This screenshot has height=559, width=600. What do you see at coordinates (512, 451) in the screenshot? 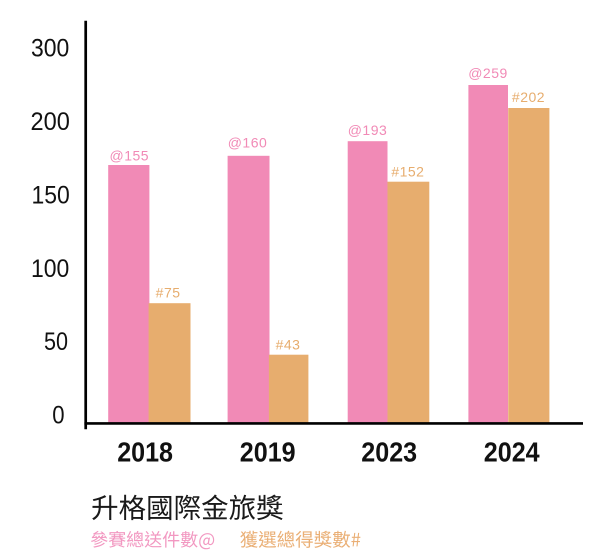
I see `svg-text: 2024` at bounding box center [512, 451].